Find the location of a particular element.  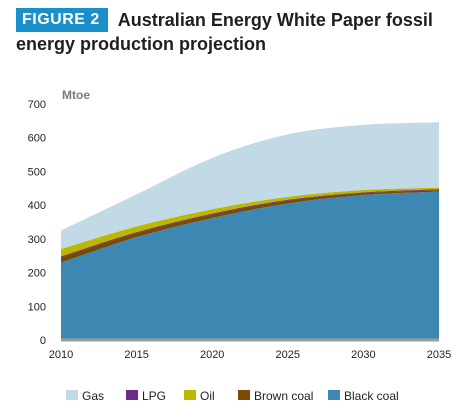

legend-item-lpg: LPG is located at coordinates (146, 396).